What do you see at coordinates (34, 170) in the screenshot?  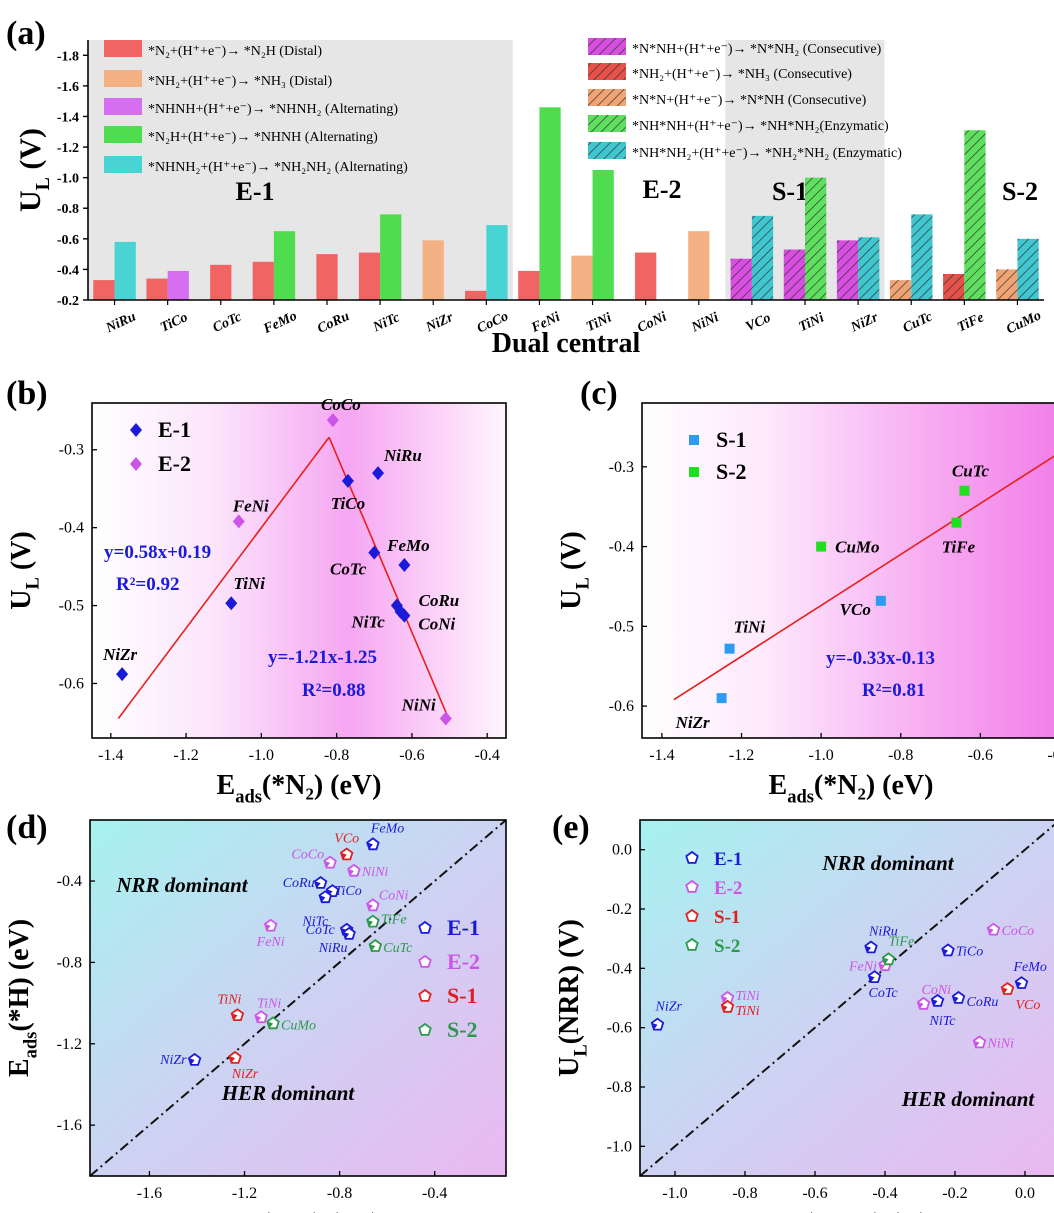 I see `a-y-axis-label: UL (V)` at bounding box center [34, 170].